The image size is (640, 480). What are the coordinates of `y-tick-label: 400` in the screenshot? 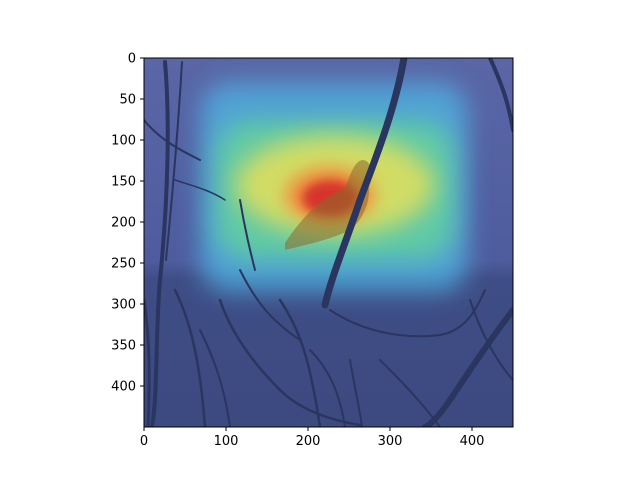 It's located at (123, 387).